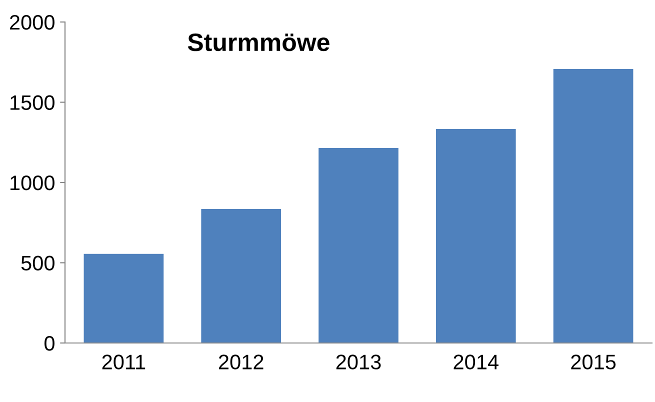  Describe the element at coordinates (259, 42) in the screenshot. I see `chart-title: Sturmmöwe` at that location.